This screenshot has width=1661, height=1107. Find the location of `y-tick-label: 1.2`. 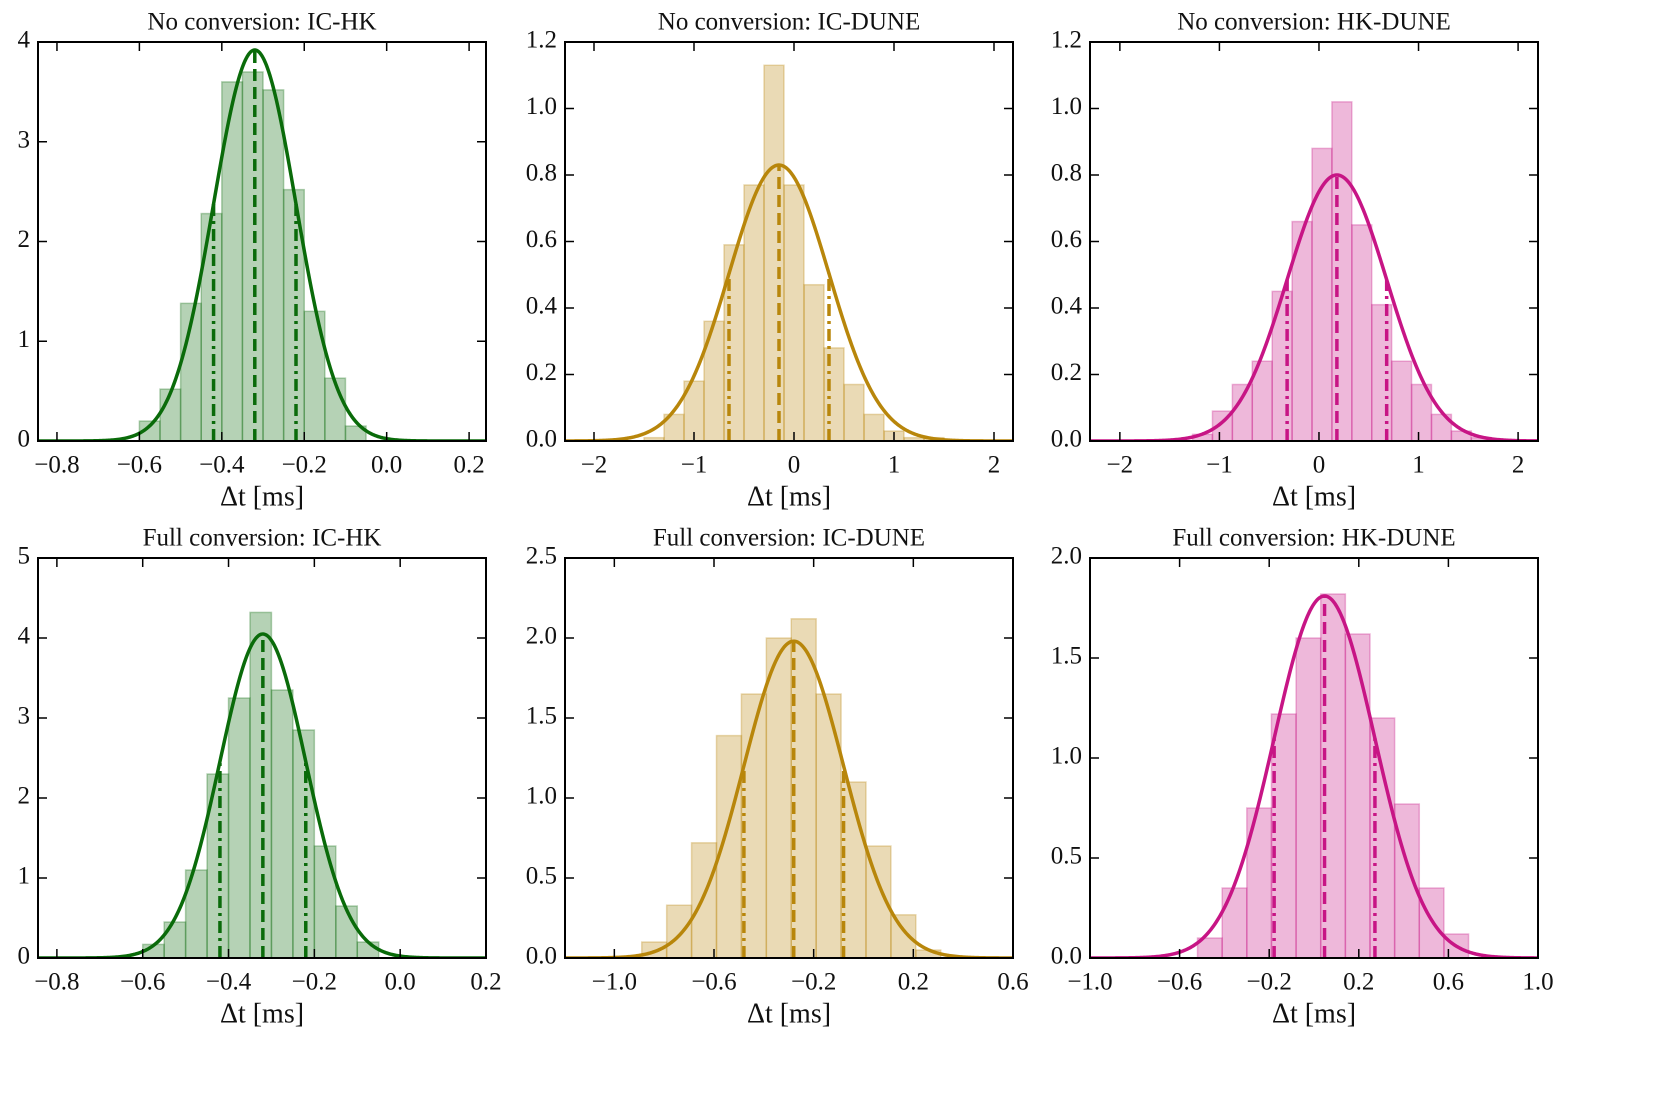

y-tick-label: 1.2 is located at coordinates (1066, 40).